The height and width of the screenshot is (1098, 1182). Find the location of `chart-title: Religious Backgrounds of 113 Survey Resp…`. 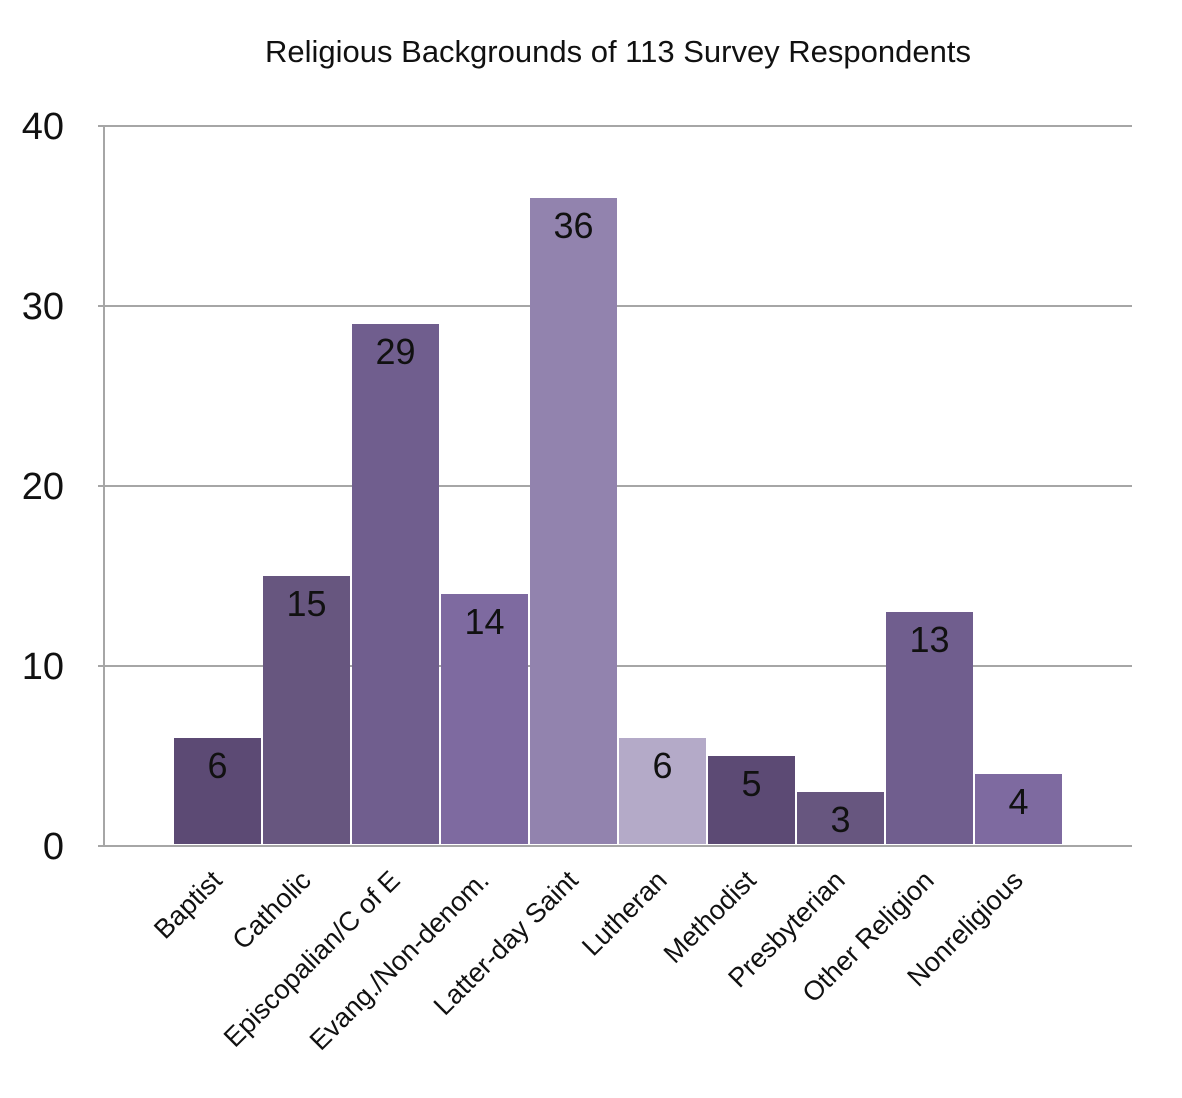

chart-title: Religious Backgrounds of 113 Survey Resp… is located at coordinates (618, 51).